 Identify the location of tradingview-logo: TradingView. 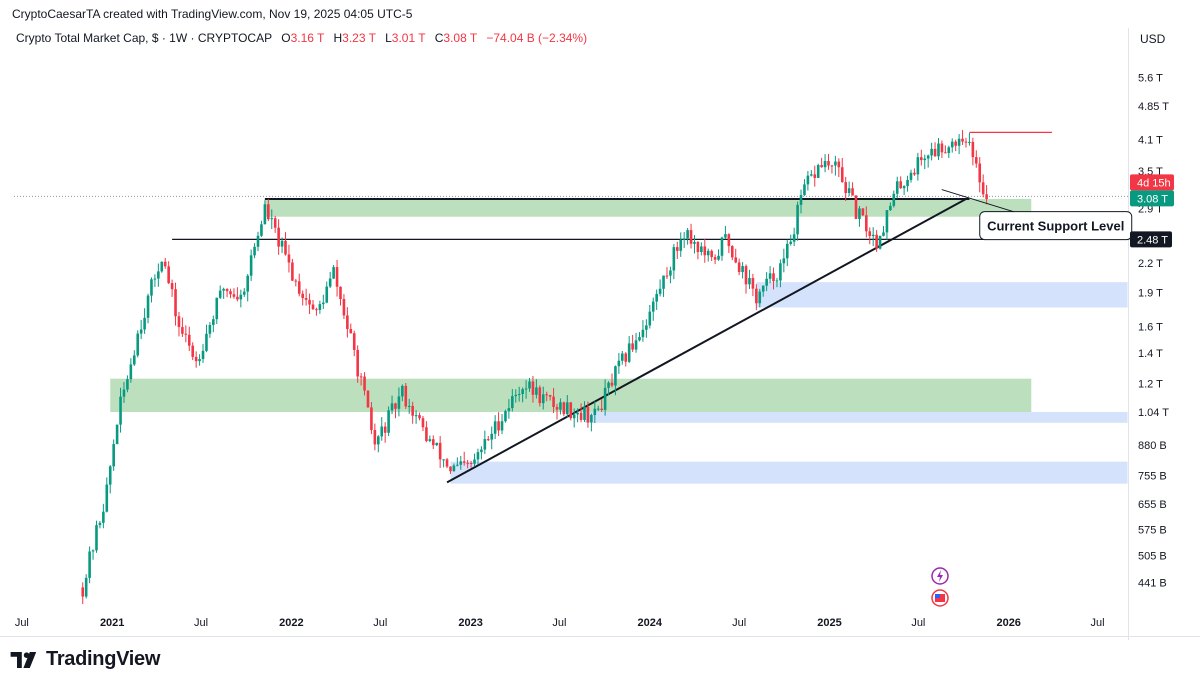
(85, 659).